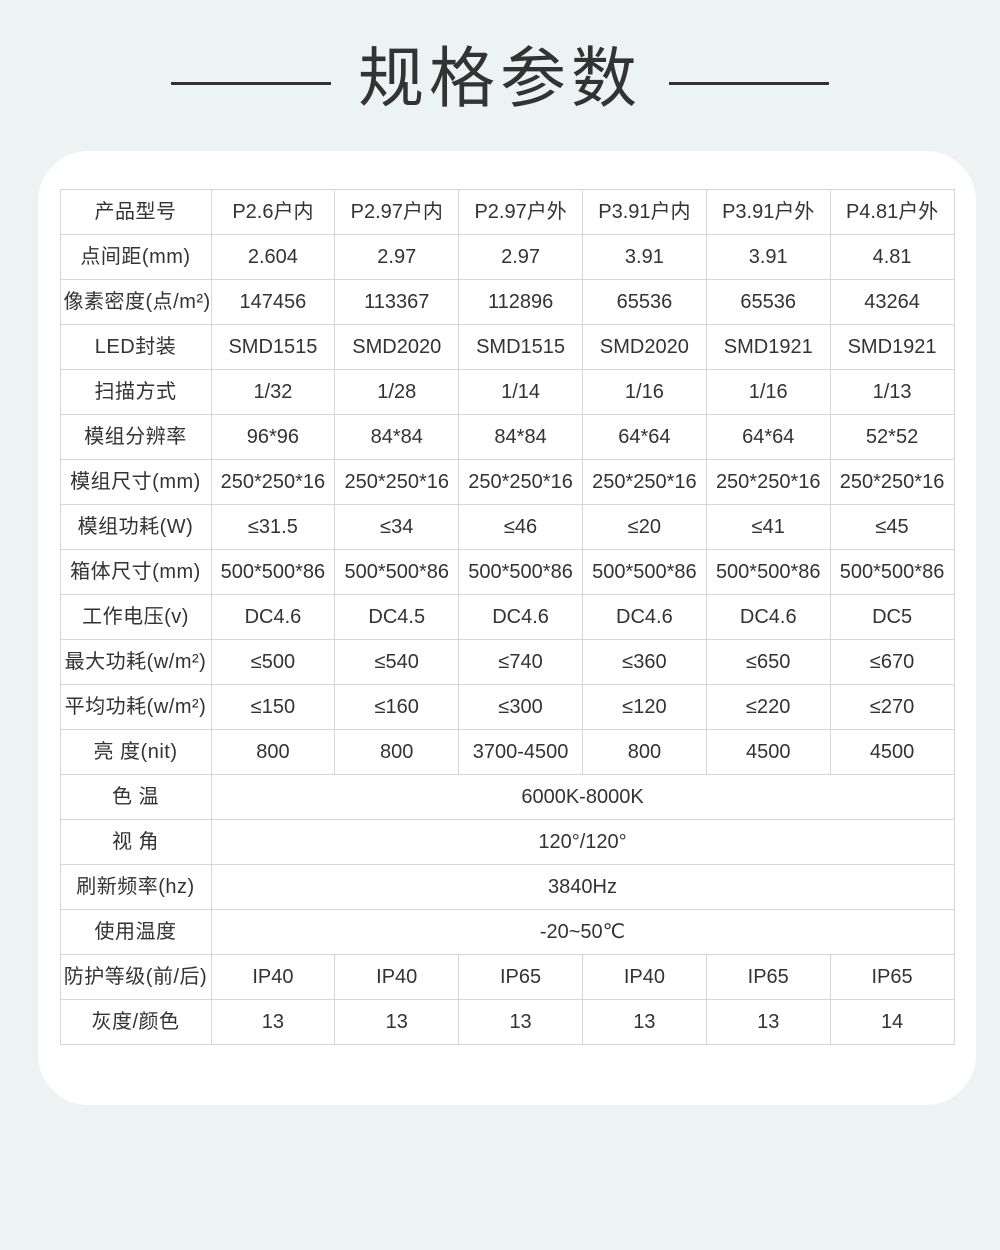 The height and width of the screenshot is (1250, 1000). Describe the element at coordinates (135, 842) in the screenshot. I see `row-label: 视 角` at that location.